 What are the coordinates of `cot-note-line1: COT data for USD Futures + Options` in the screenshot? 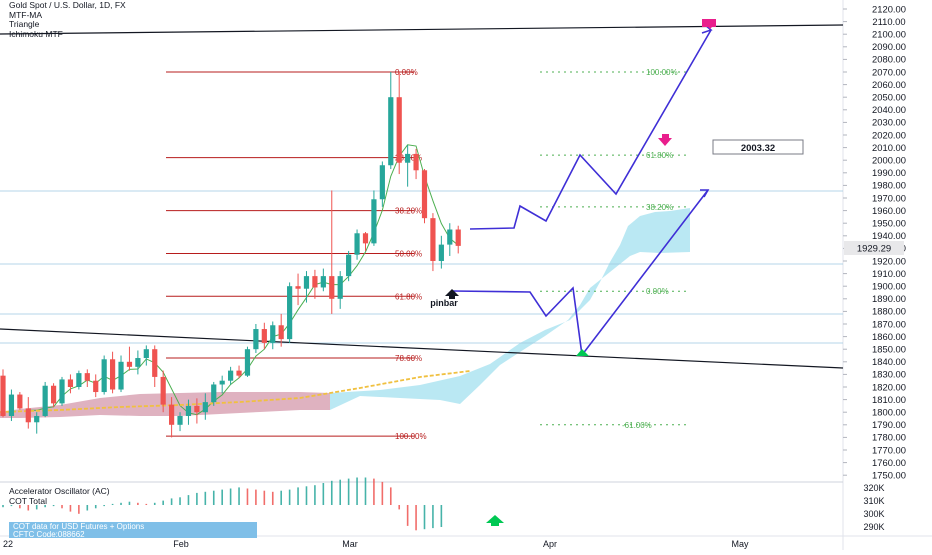 It's located at (79, 526).